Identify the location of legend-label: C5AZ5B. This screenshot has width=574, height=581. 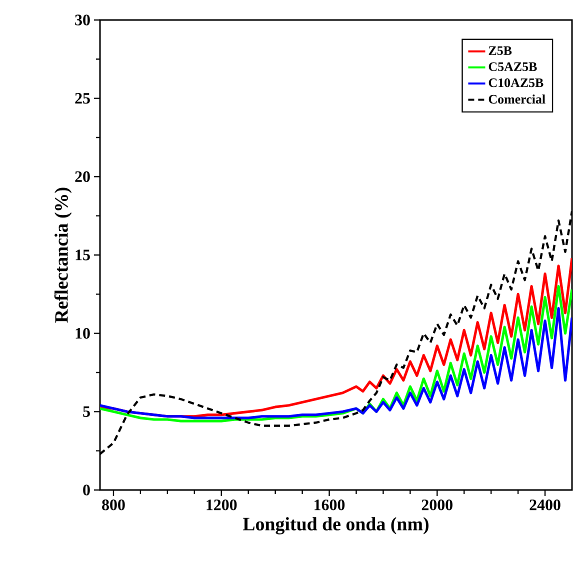
(512, 67).